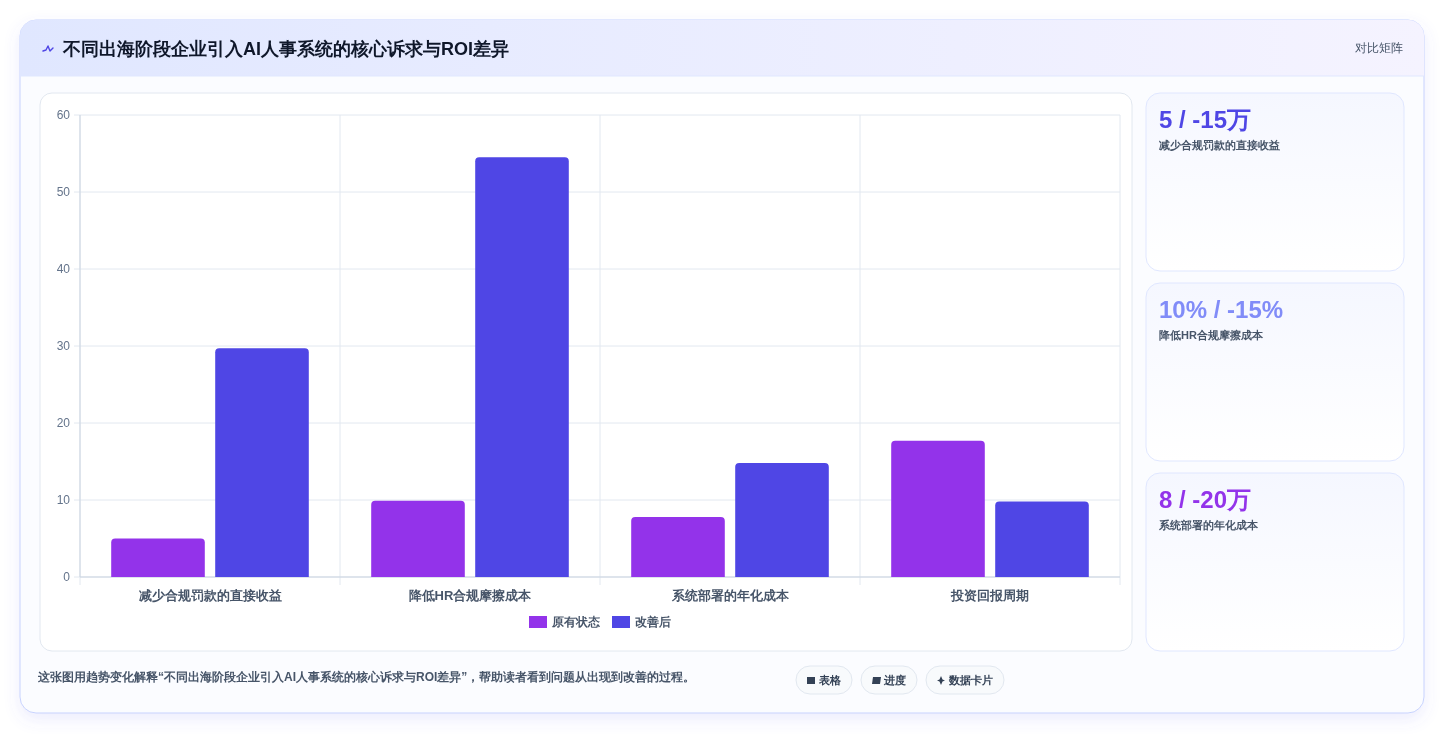 This screenshot has height=734, width=1444. I want to click on y-tick-label: 30, so click(63, 346).